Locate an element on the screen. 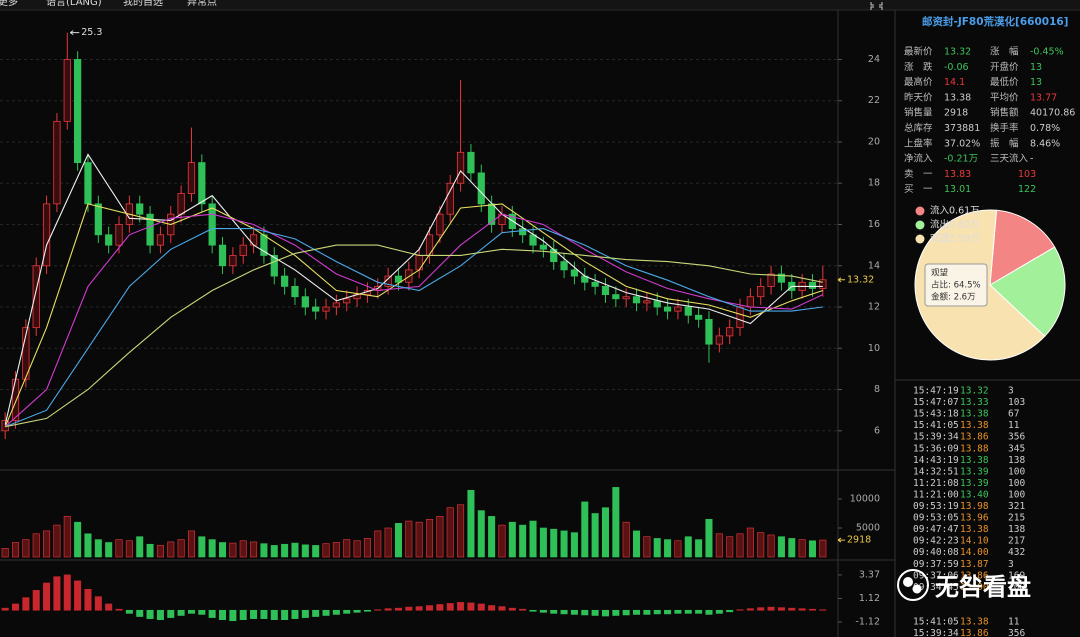 The height and width of the screenshot is (637, 1080). fullscreen-icon is located at coordinates (876, 6).